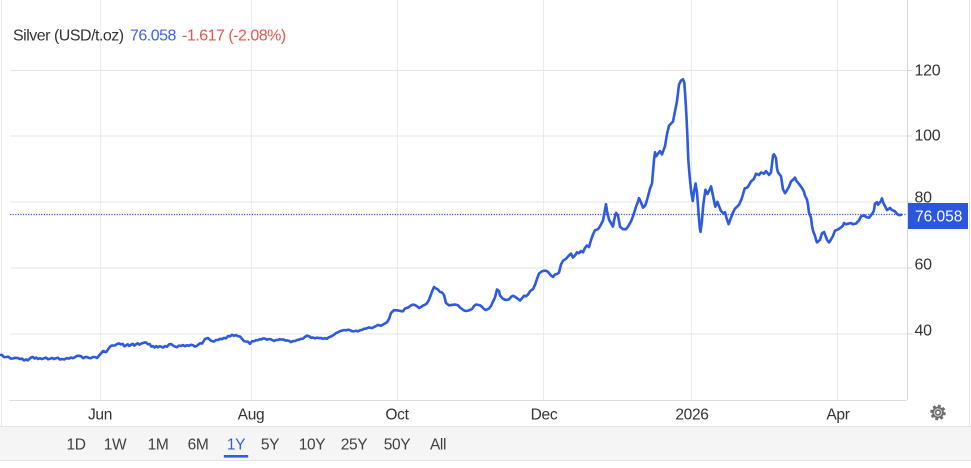 The image size is (971, 468). What do you see at coordinates (236, 445) in the screenshot?
I see `svg-text: 1Y` at bounding box center [236, 445].